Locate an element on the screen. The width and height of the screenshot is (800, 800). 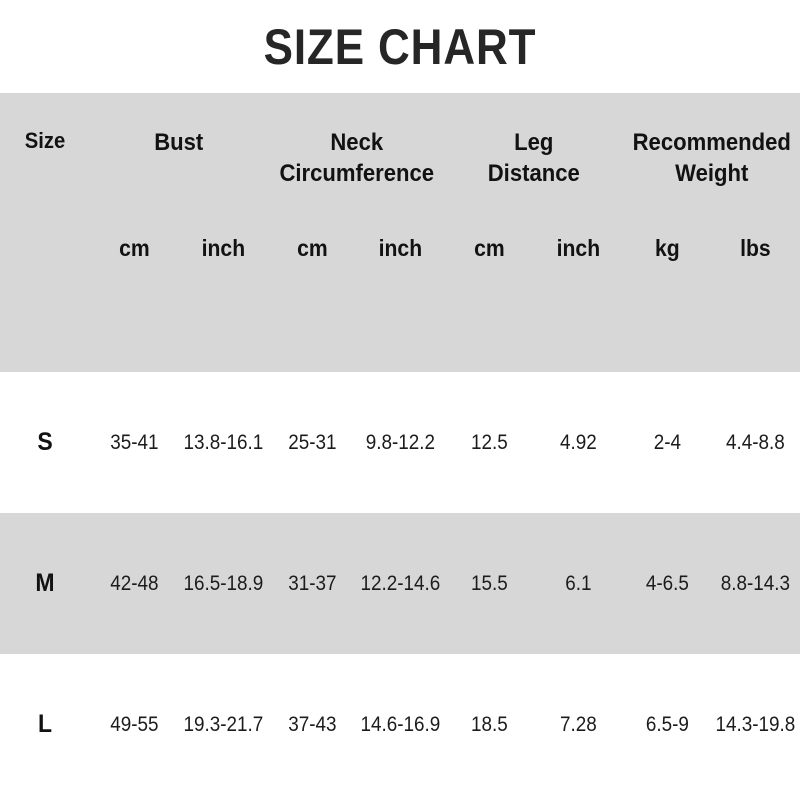
unit-header-bust-inch: inch is located at coordinates (223, 248).